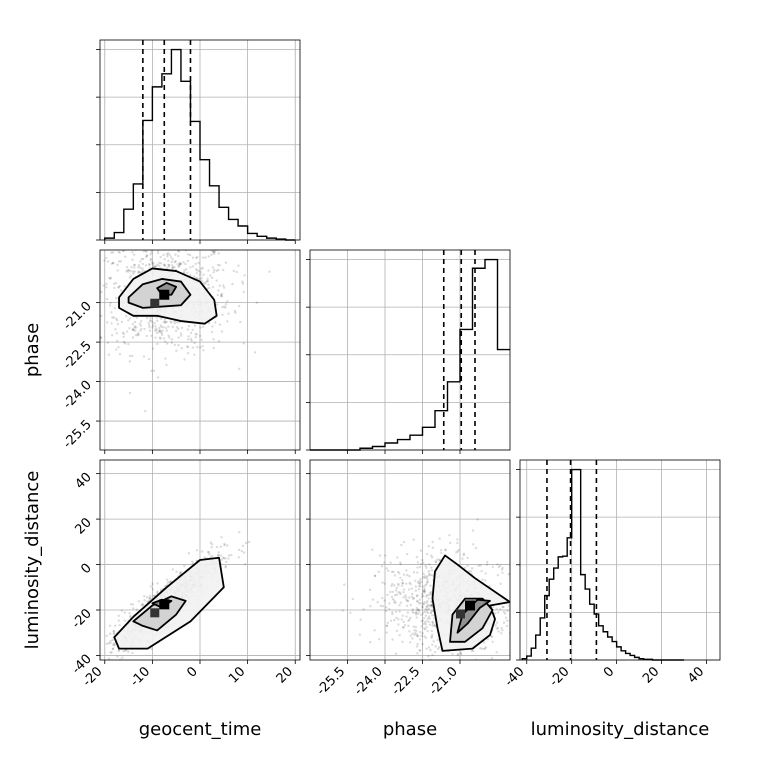 This screenshot has height=760, width=760. What do you see at coordinates (560, 677) in the screenshot?
I see `tick-label-x: -20` at bounding box center [560, 677].